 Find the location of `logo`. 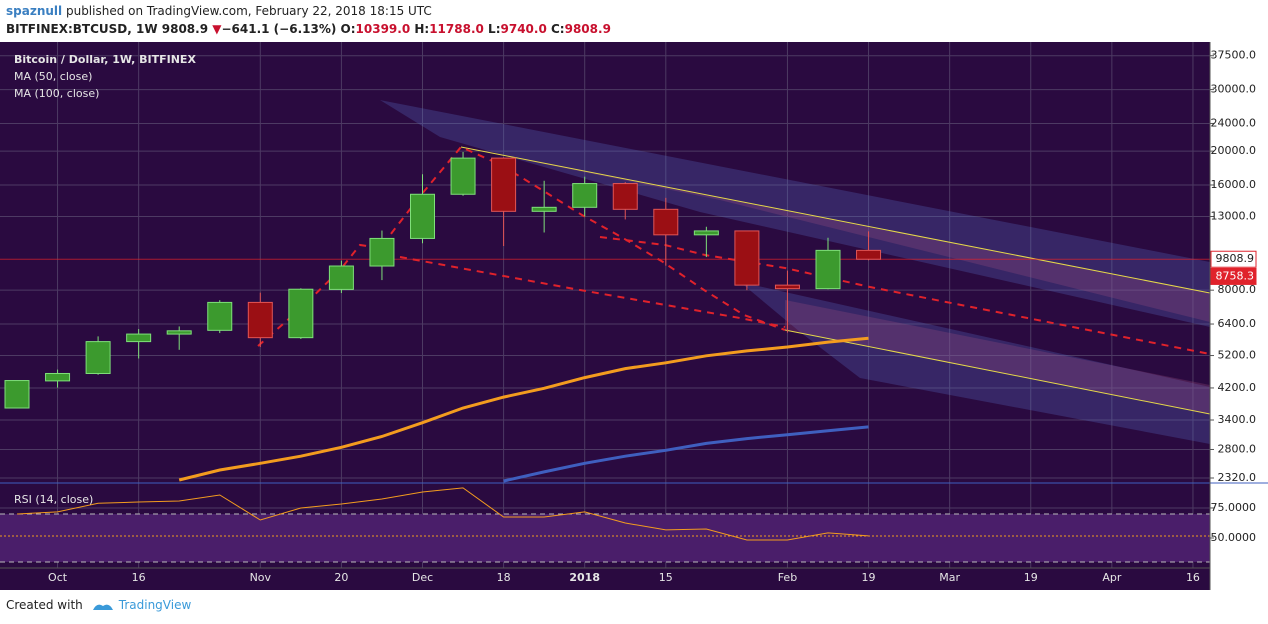

logo is located at coordinates (102, 607).